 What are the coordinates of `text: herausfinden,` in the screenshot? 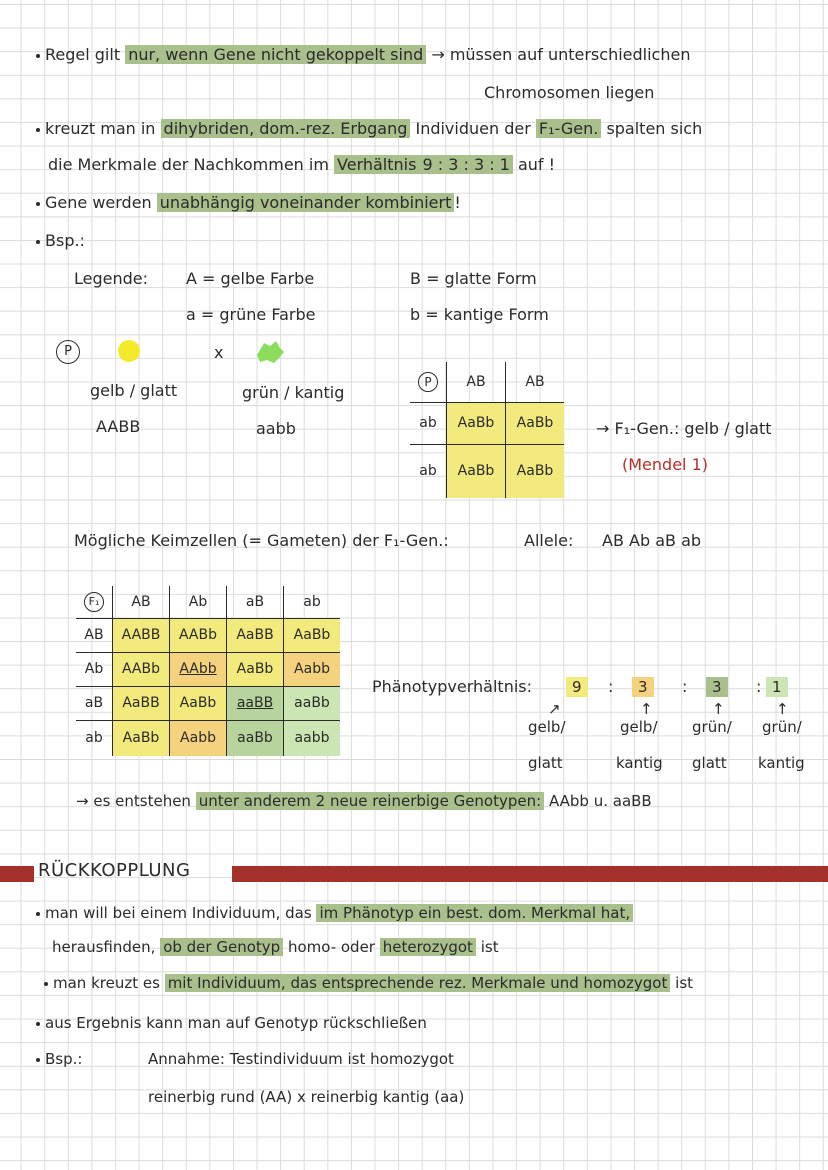 It's located at (104, 947).